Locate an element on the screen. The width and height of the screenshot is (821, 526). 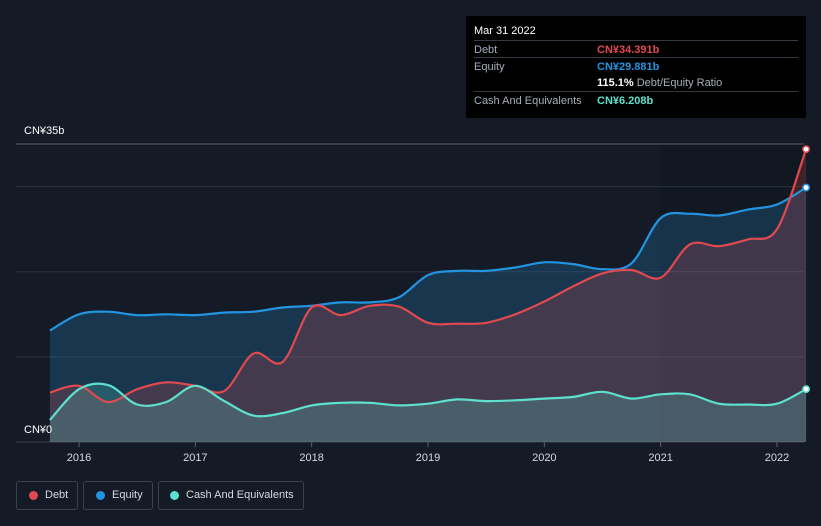
tooltip-row-cash: Cash And Equivalents CN¥6.208b is located at coordinates (636, 100).